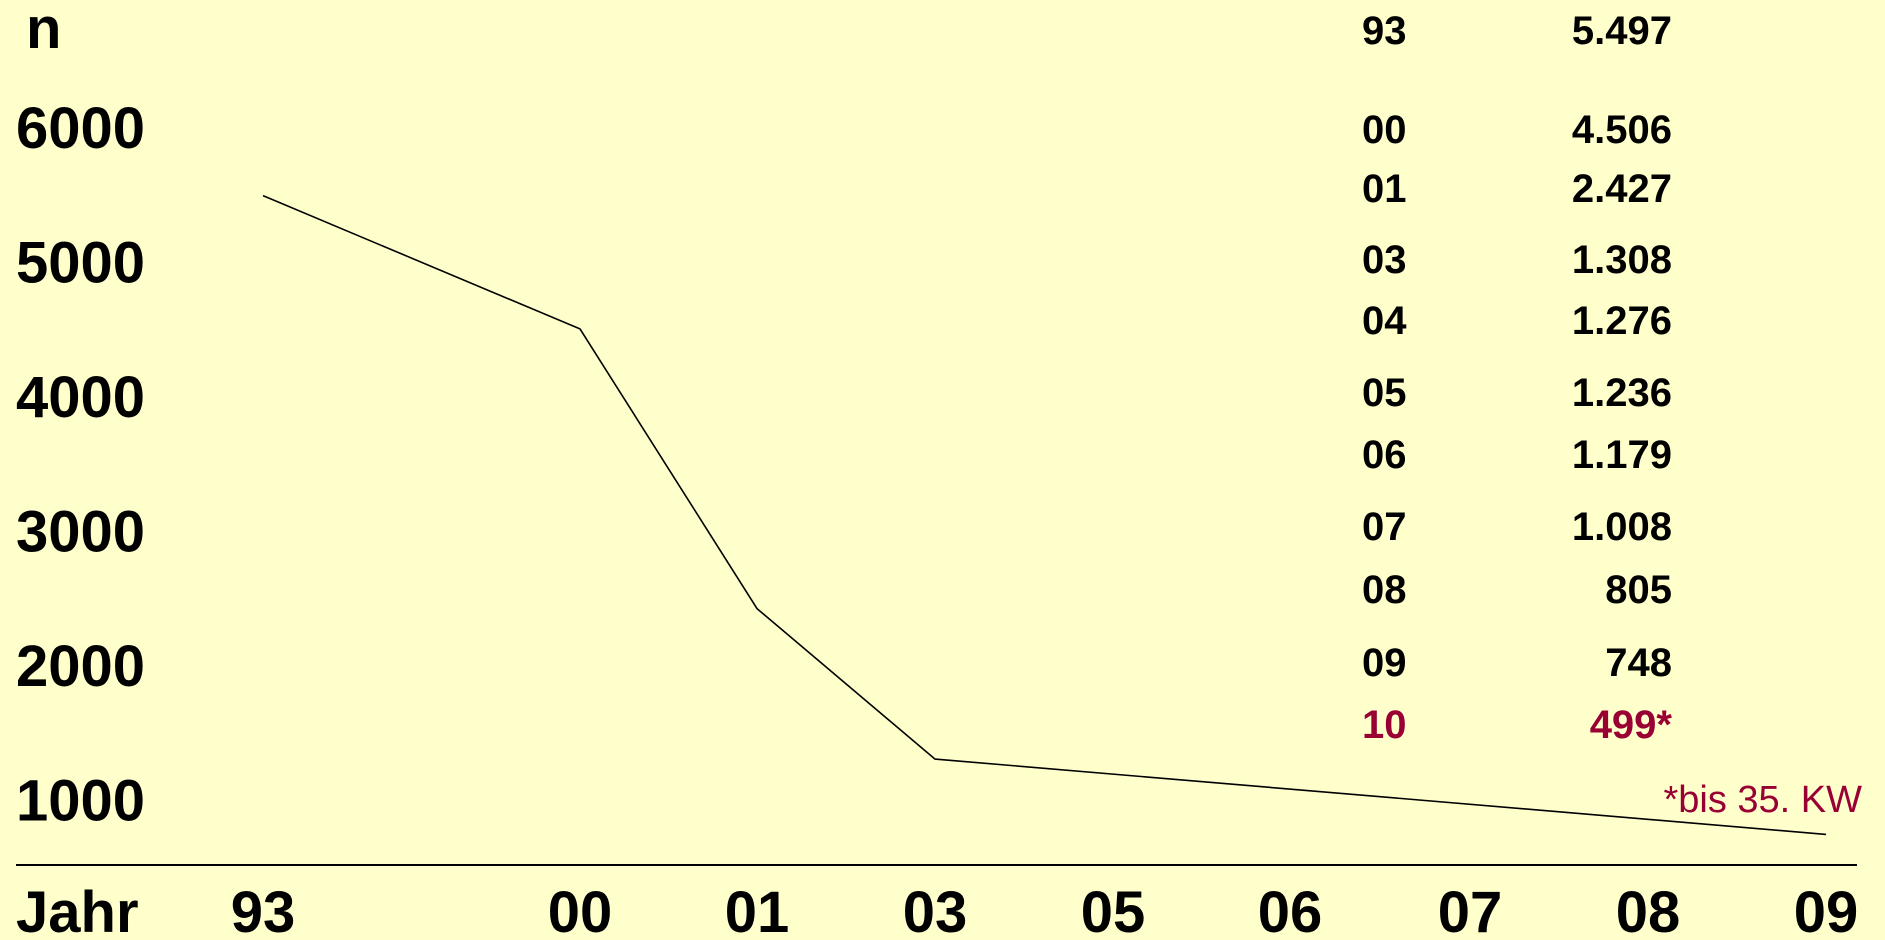 The width and height of the screenshot is (1885, 940). Describe the element at coordinates (1384, 31) in the screenshot. I see `table-year: 93` at that location.